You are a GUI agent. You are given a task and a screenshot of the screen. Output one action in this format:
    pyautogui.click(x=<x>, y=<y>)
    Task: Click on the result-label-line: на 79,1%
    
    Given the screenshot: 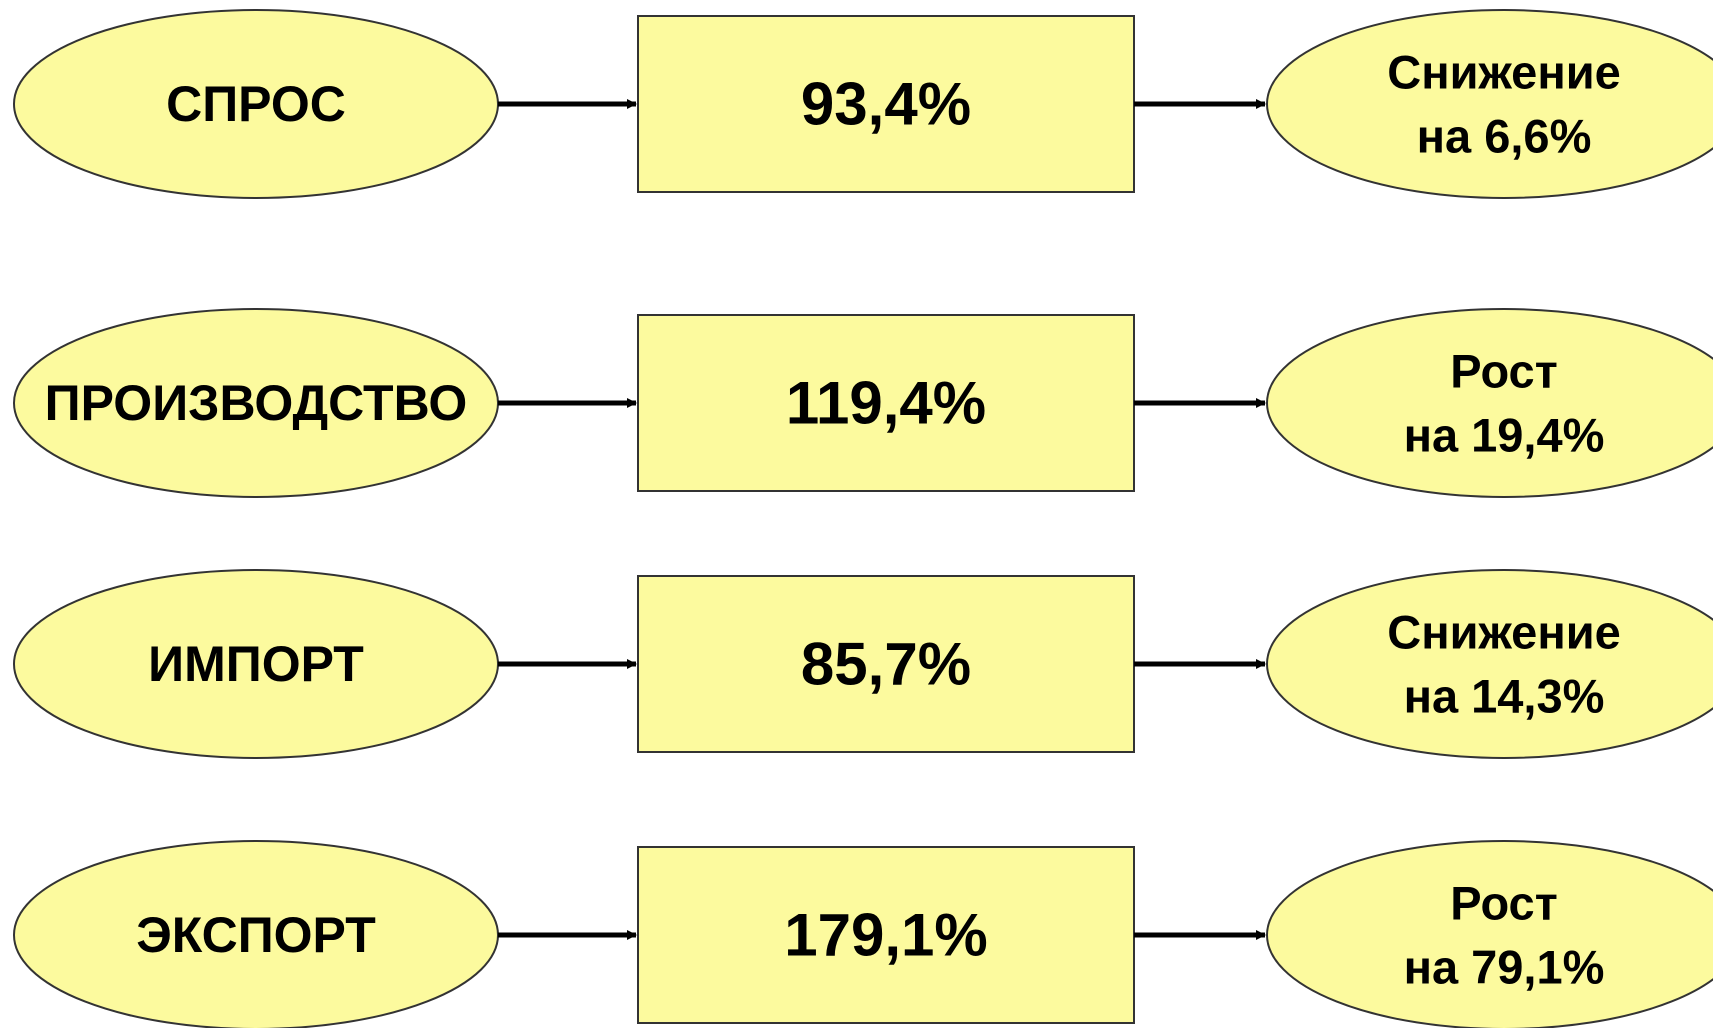 What is the action you would take?
    pyautogui.click(x=1504, y=967)
    